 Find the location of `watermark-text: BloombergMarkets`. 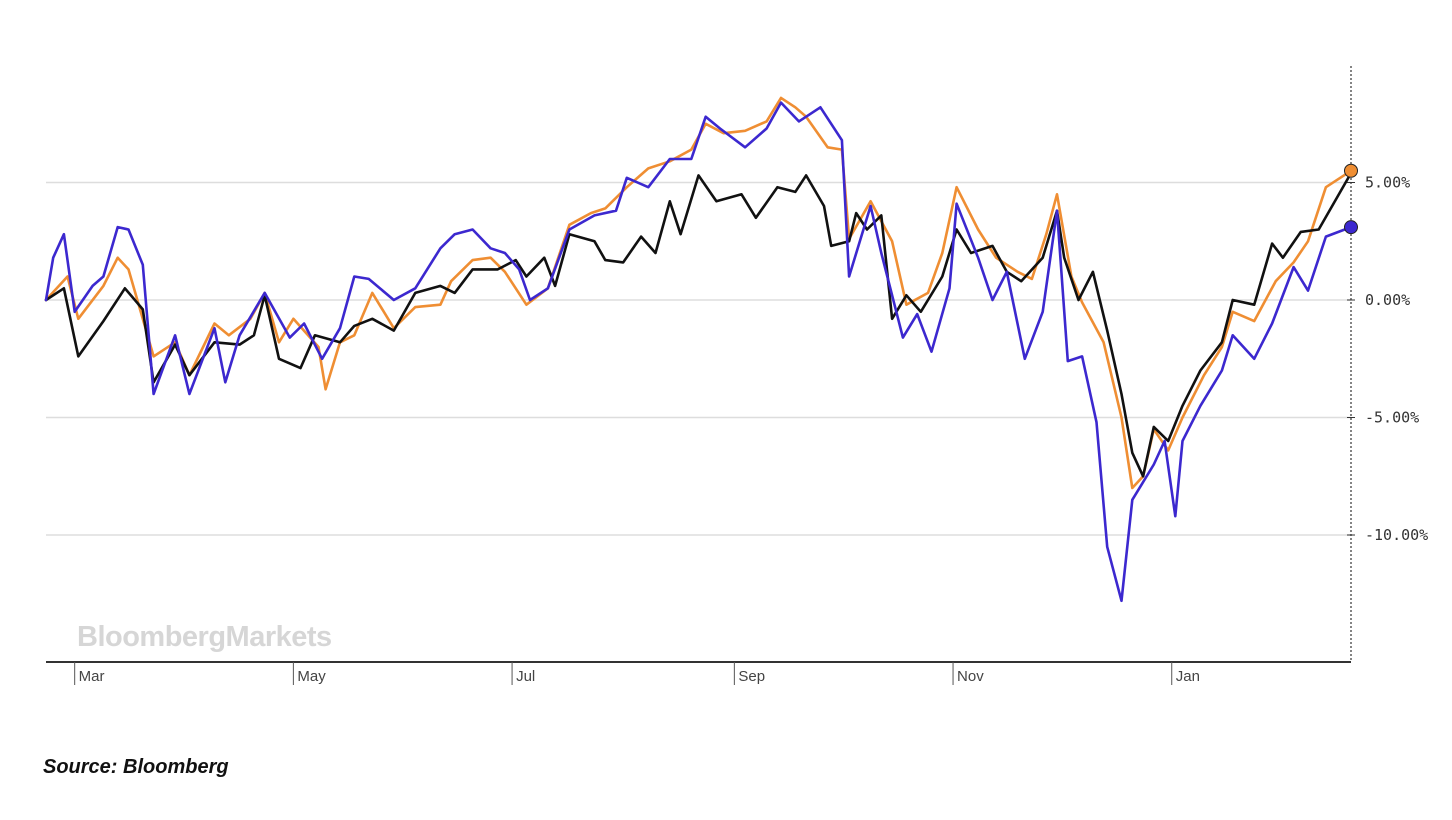

watermark-text: BloombergMarkets is located at coordinates (204, 637).